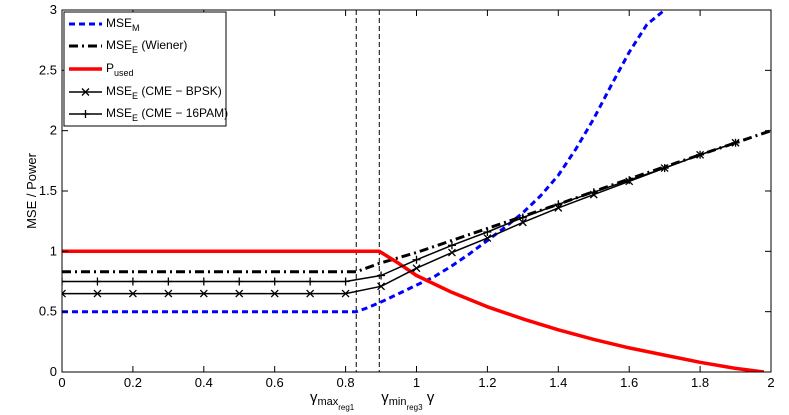 The width and height of the screenshot is (789, 415). What do you see at coordinates (53, 130) in the screenshot?
I see `y-tick-label: 2` at bounding box center [53, 130].